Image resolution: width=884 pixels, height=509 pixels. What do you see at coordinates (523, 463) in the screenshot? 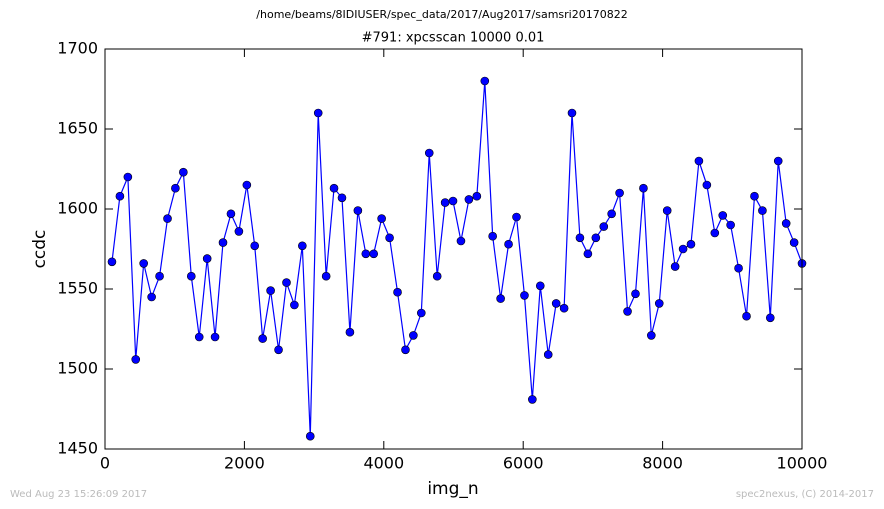
I see `x-tick-label: 6000` at bounding box center [523, 463].